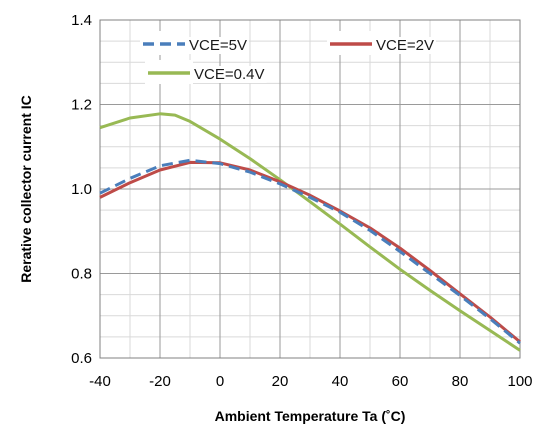  What do you see at coordinates (280, 381) in the screenshot?
I see `x-tick-label: 20` at bounding box center [280, 381].